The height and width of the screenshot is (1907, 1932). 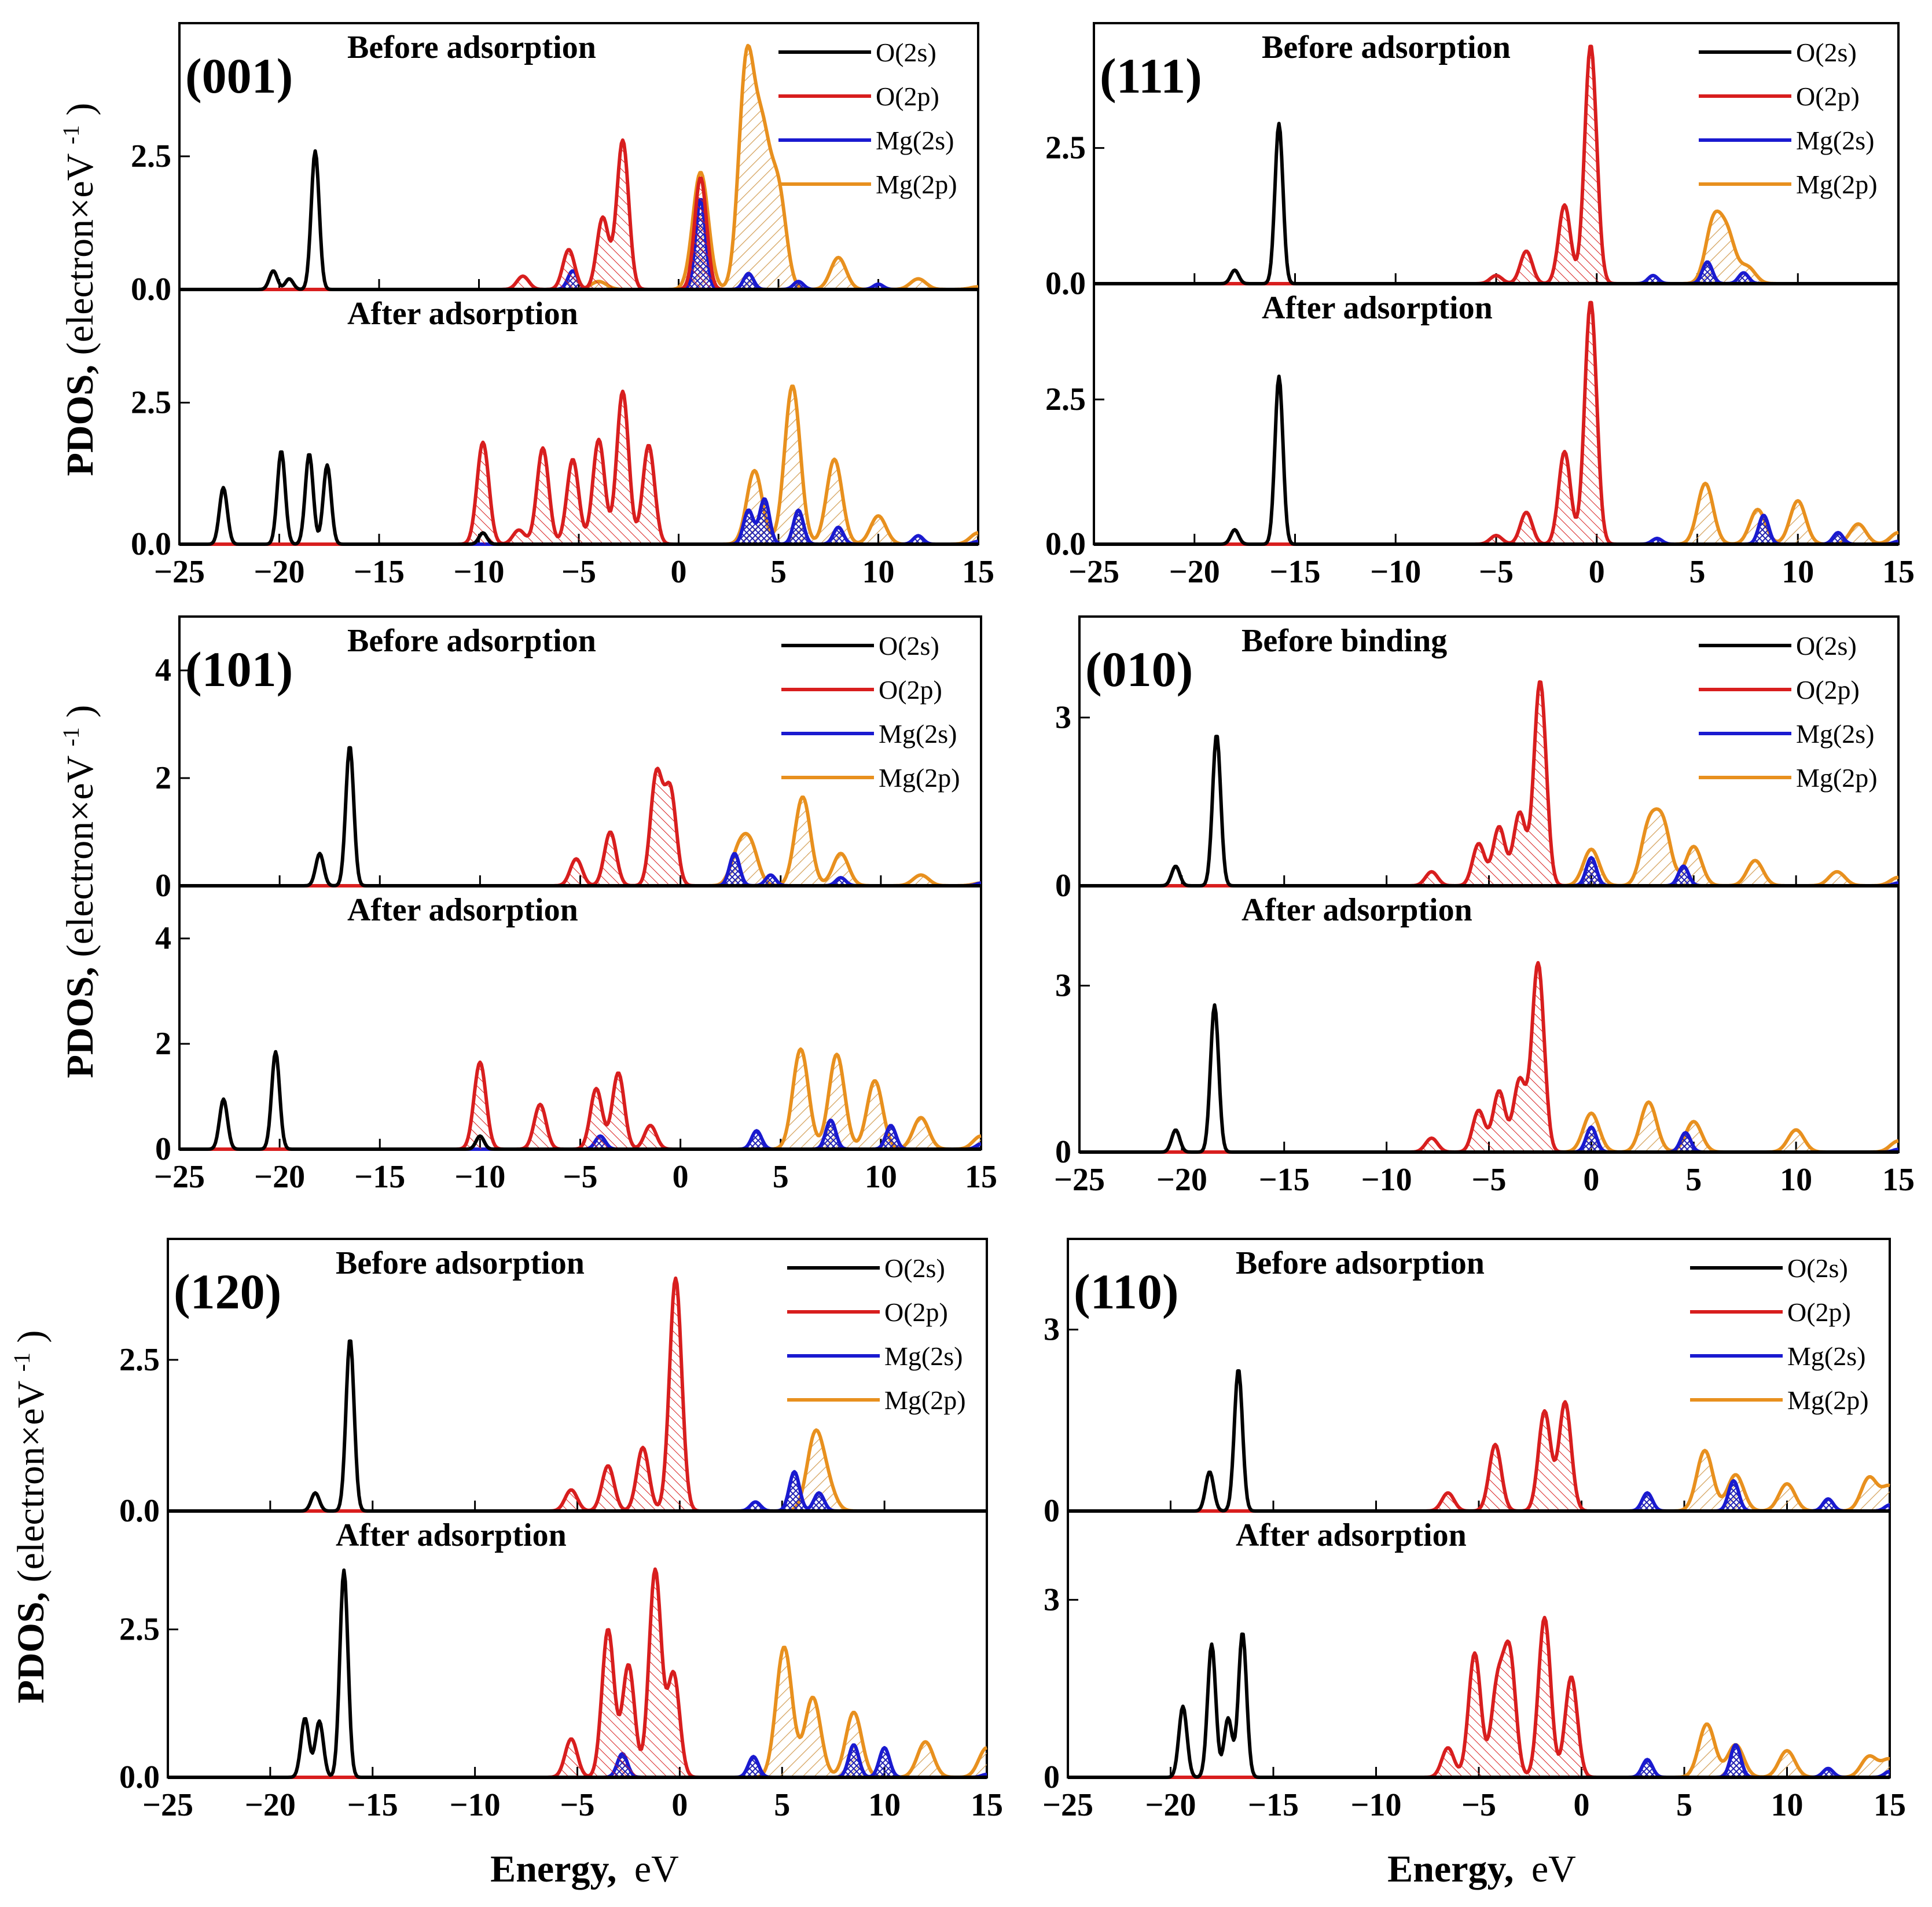 What do you see at coordinates (1139, 669) in the screenshot?
I see `panel-label: (010)` at bounding box center [1139, 669].